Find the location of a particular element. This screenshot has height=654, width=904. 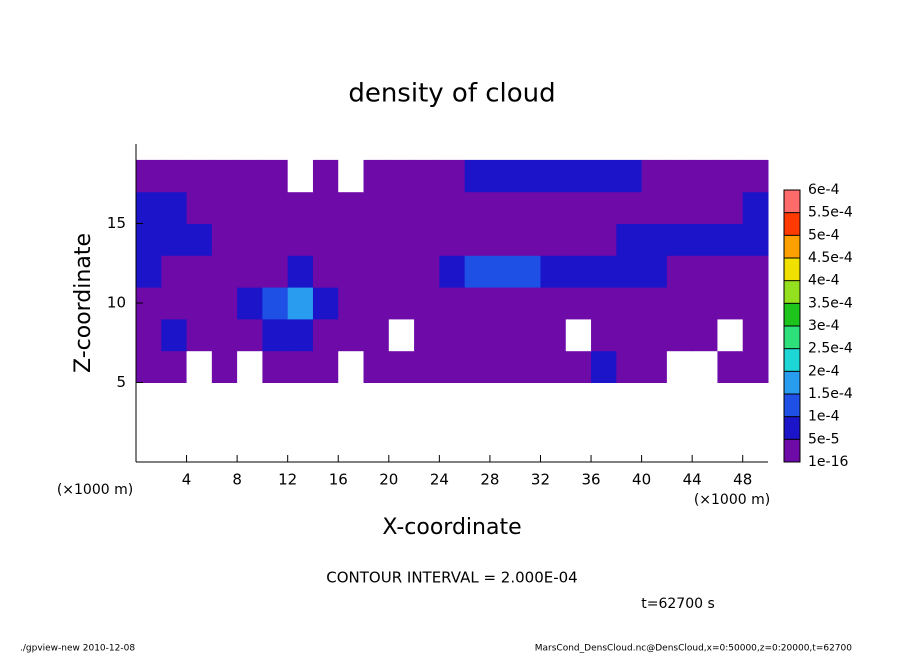

colorbar-label: 5.5e-4 is located at coordinates (830, 213).